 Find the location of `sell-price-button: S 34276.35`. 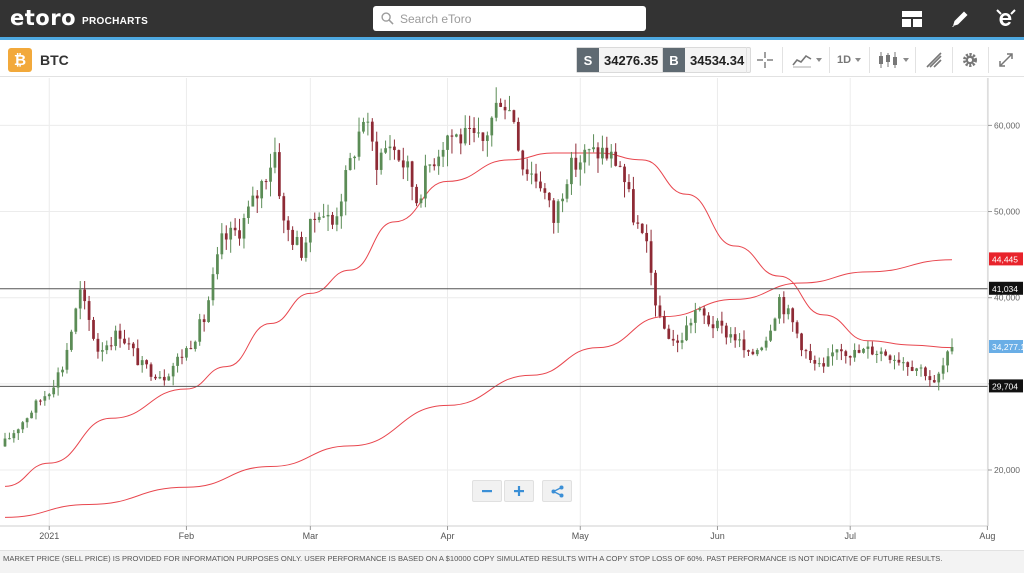

sell-price-button: S 34276.35 is located at coordinates (621, 60).